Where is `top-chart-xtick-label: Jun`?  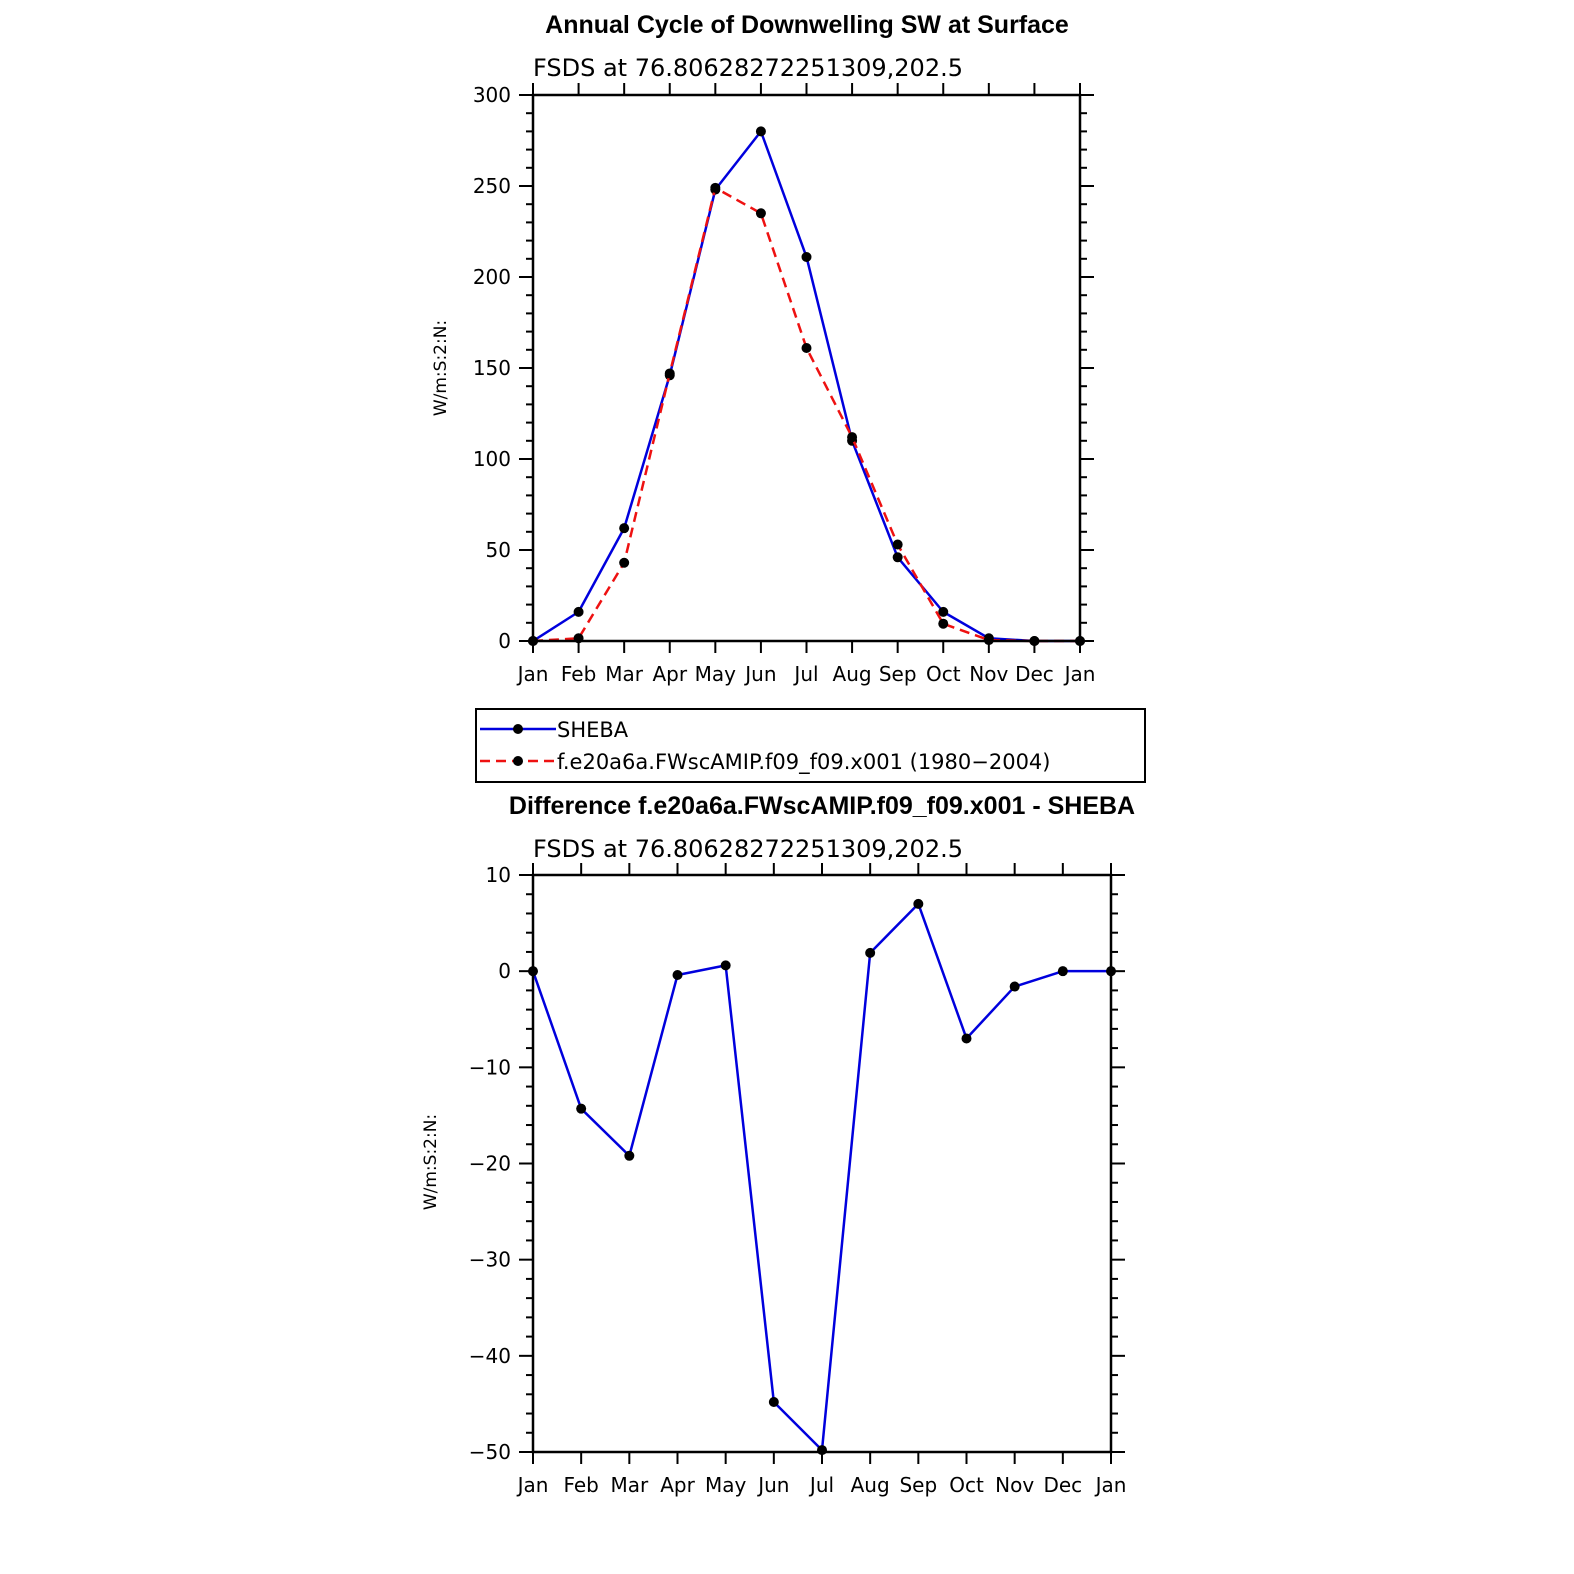 top-chart-xtick-label: Jun is located at coordinates (759, 674).